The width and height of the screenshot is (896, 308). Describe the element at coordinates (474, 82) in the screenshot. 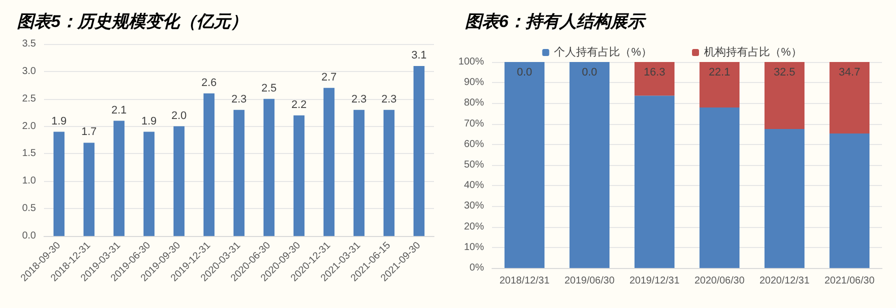

I see `y-tick-label: 90%` at that location.